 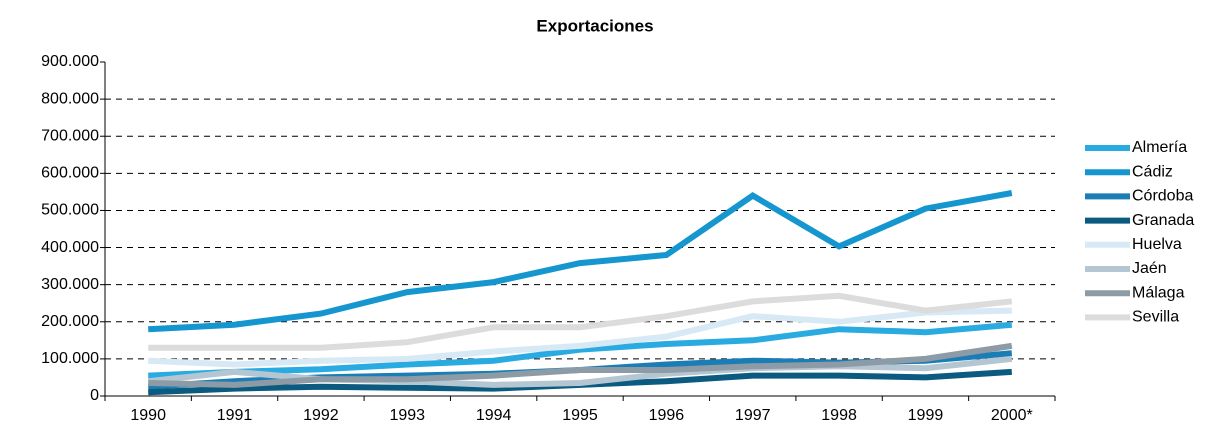 I want to click on legend-label: Huelva, so click(x=1157, y=244).